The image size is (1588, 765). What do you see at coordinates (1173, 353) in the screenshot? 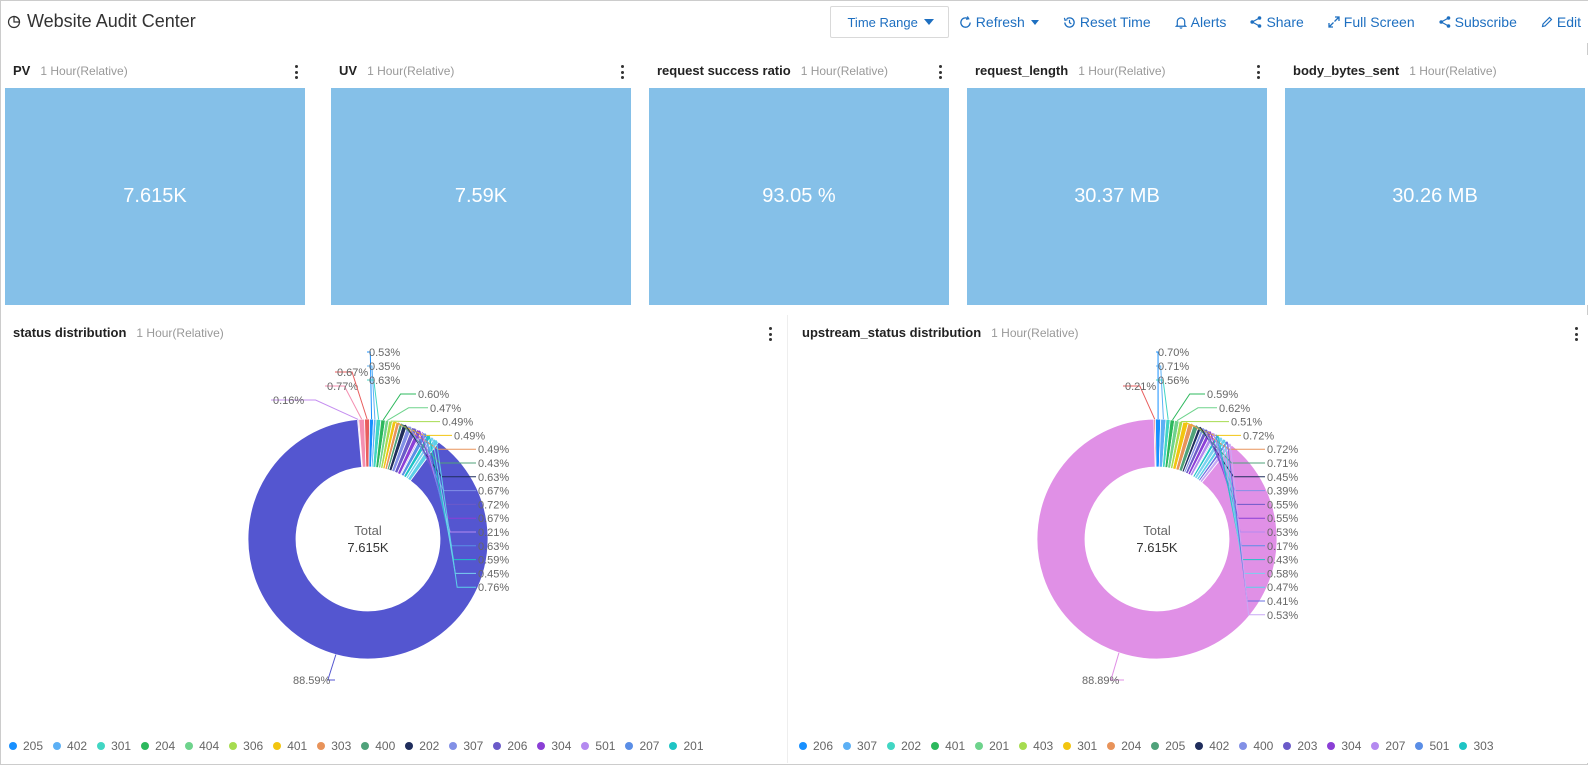
I see `slice-label: 0.70%` at bounding box center [1173, 353].